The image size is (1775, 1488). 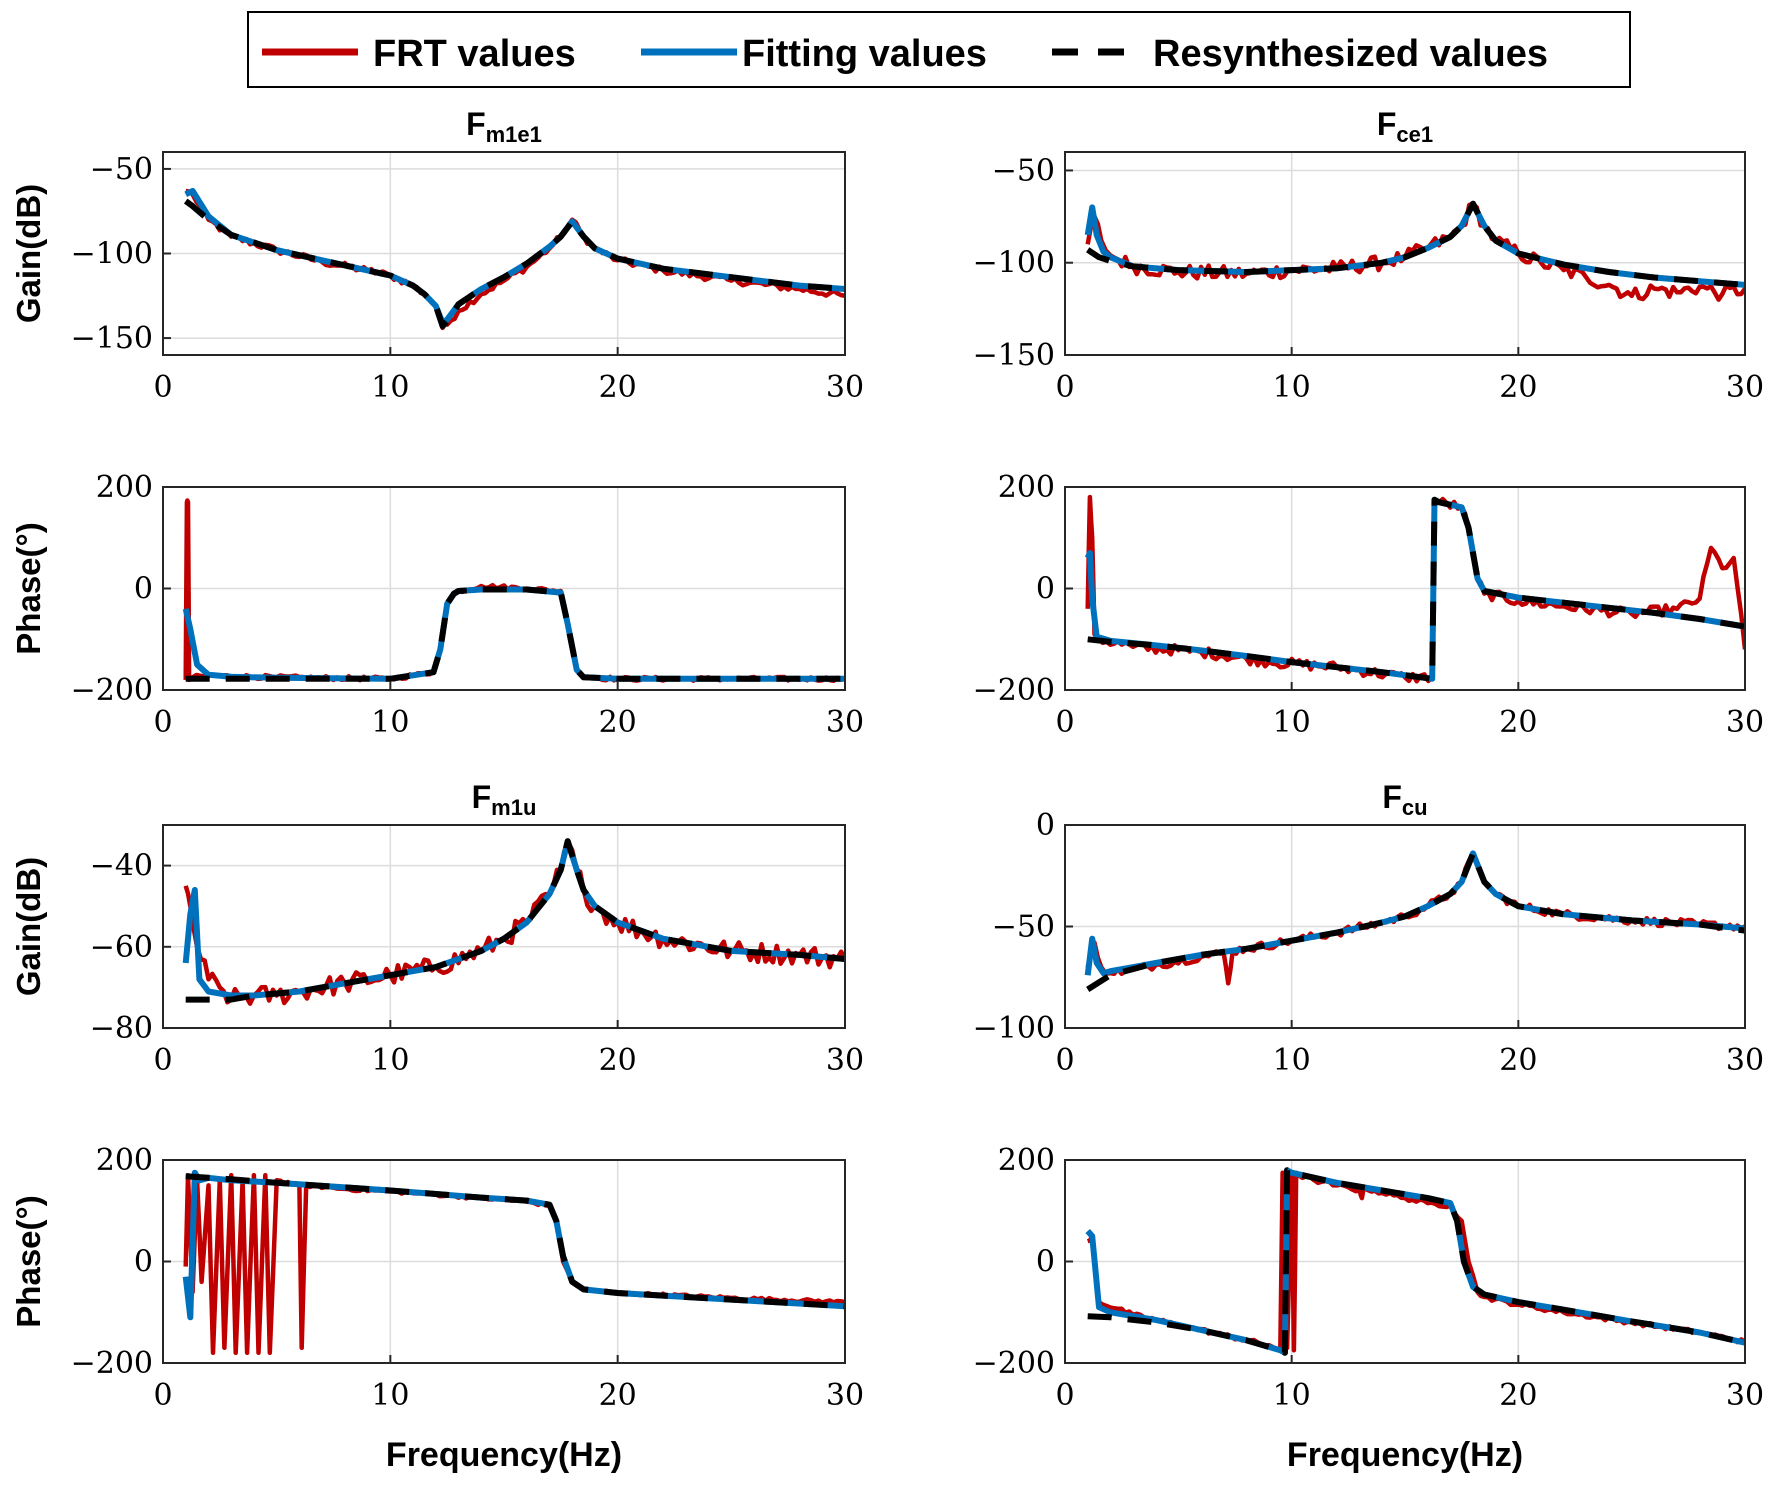 What do you see at coordinates (1350, 54) in the screenshot?
I see `legend-resynthesized-label: Resynthesized values` at bounding box center [1350, 54].